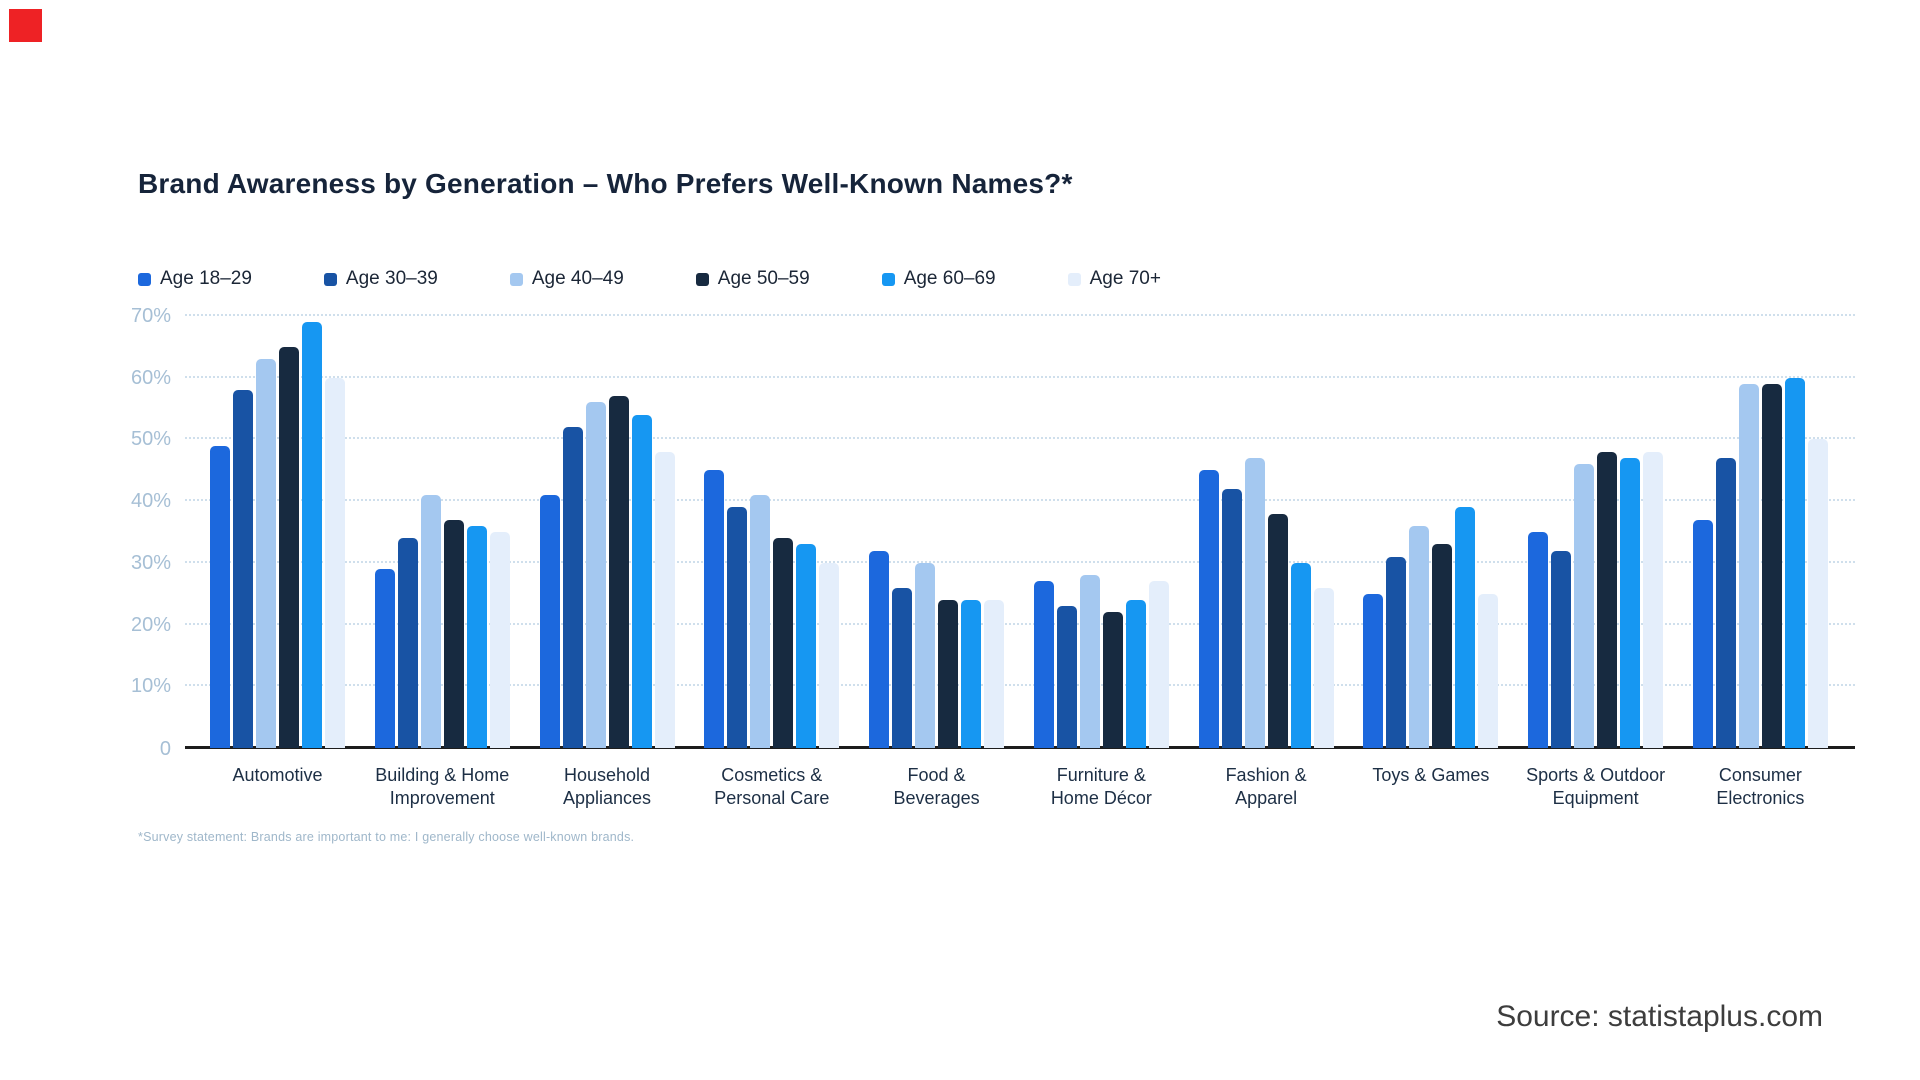 Image resolution: width=1920 pixels, height=1080 pixels. What do you see at coordinates (993, 439) in the screenshot?
I see `gridline: 50%` at bounding box center [993, 439].